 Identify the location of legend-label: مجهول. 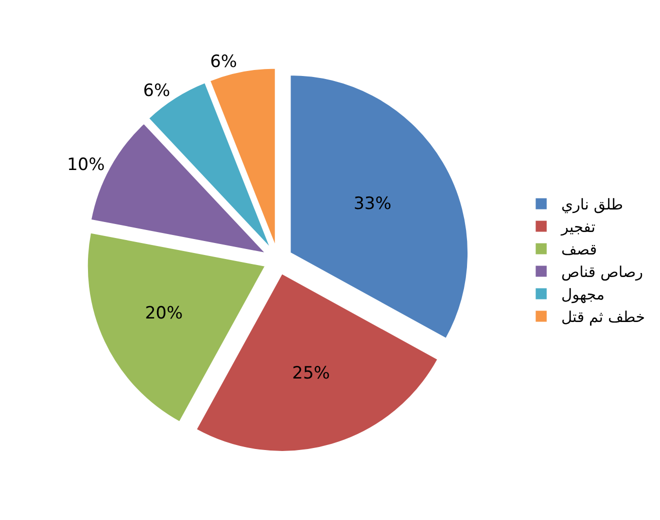
(582, 295).